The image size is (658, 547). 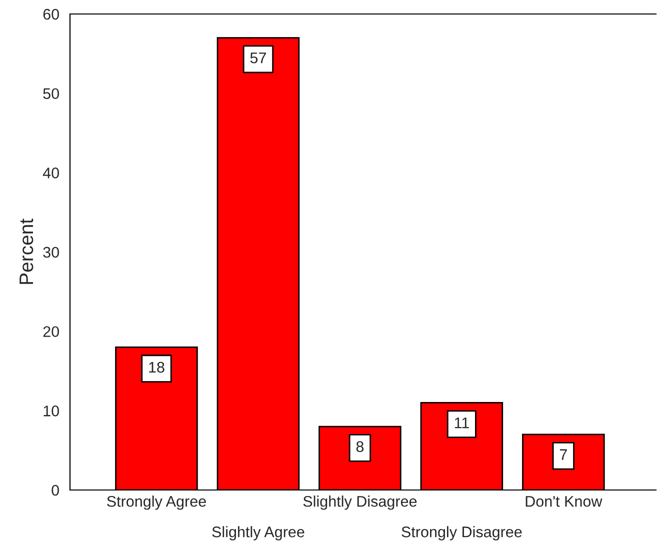 I want to click on y-tick-label: 10, so click(x=51, y=411).